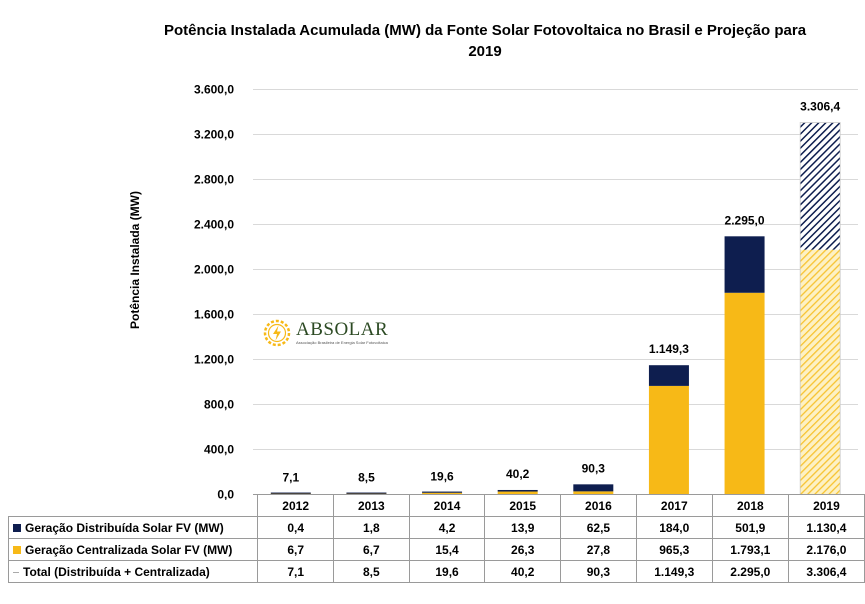 The height and width of the screenshot is (604, 865). I want to click on total-label-2017: 1.149,3, so click(669, 349).